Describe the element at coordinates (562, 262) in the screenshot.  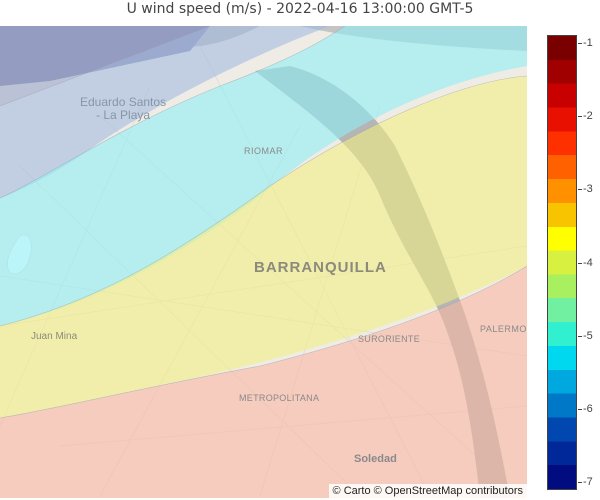
I see `colorbar` at that location.